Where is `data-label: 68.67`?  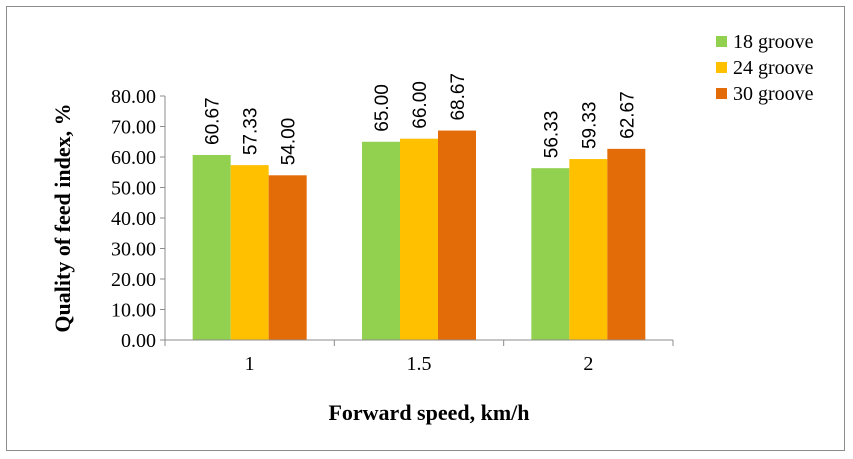
data-label: 68.67 is located at coordinates (458, 97).